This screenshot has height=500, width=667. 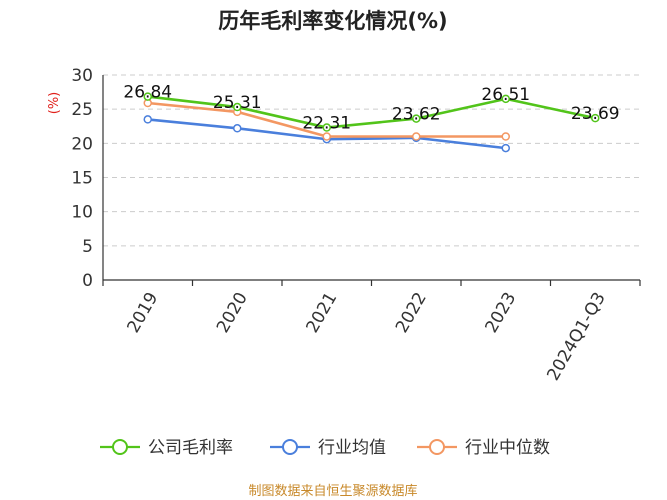 I want to click on data-label: 23.62, so click(x=416, y=115).